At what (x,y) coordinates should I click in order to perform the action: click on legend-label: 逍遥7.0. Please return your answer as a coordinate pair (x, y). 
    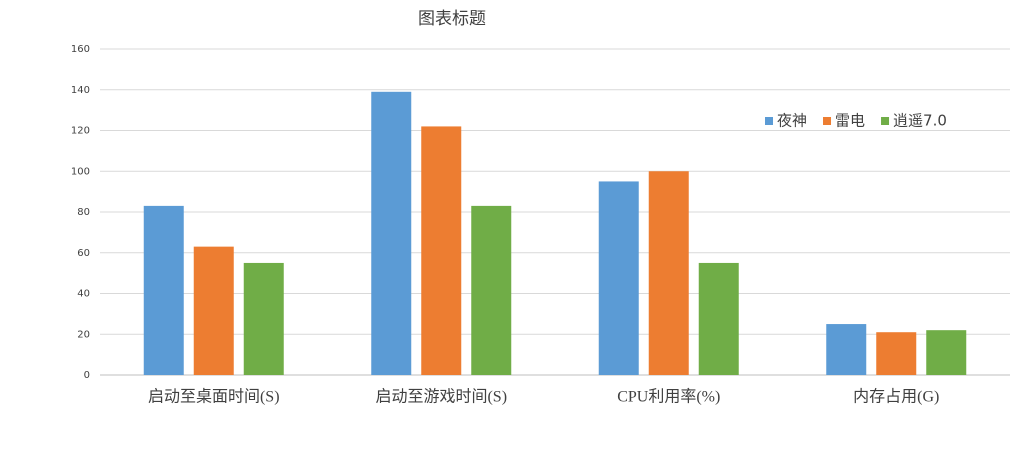
    Looking at the image, I should click on (920, 121).